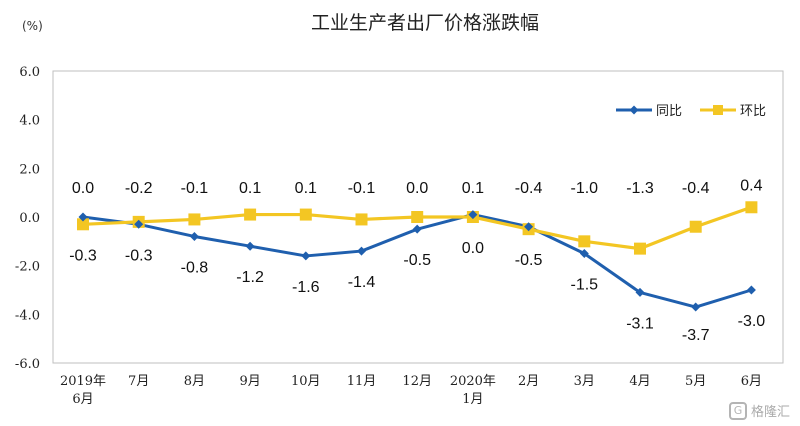  I want to click on watermark-logo-icon: G, so click(737, 410).